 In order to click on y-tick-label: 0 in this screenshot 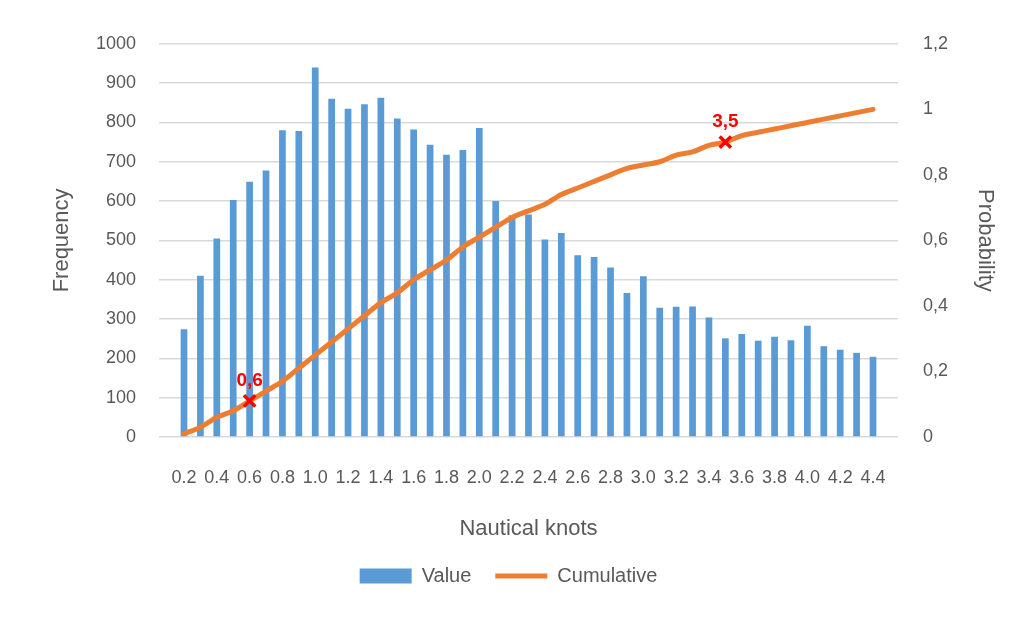, I will do `click(130, 435)`.